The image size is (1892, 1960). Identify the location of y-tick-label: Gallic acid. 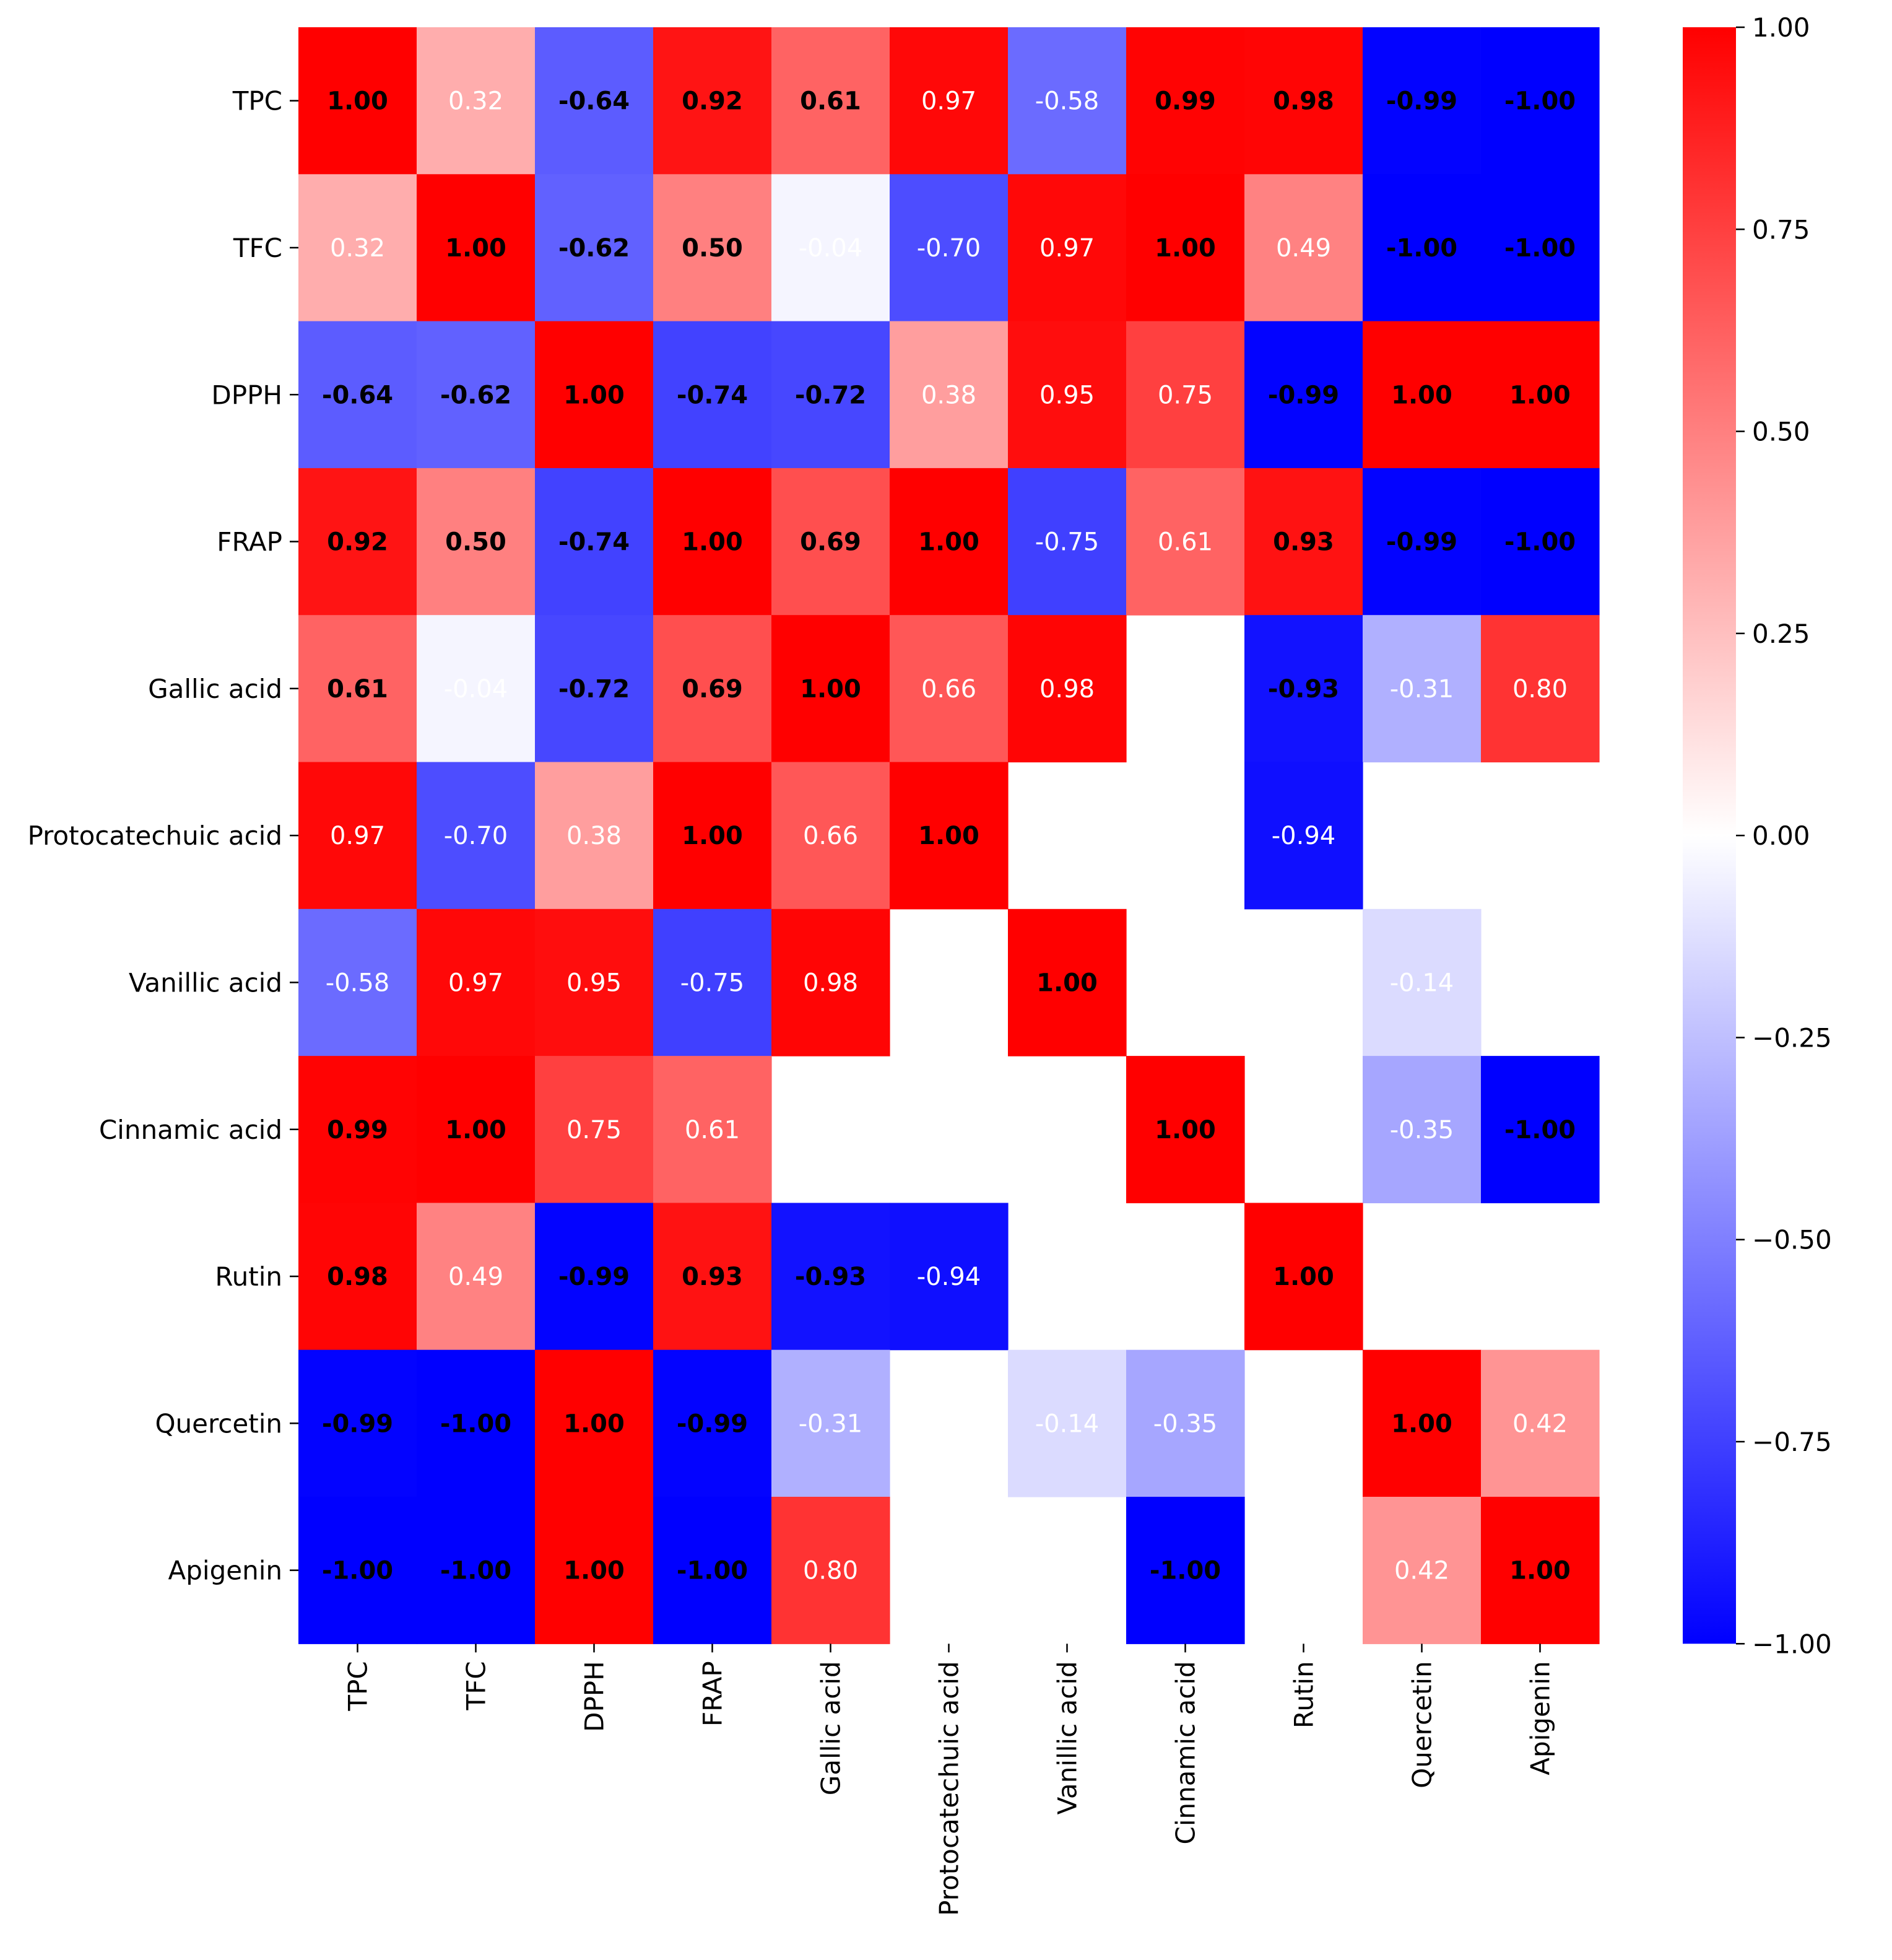
(215, 689).